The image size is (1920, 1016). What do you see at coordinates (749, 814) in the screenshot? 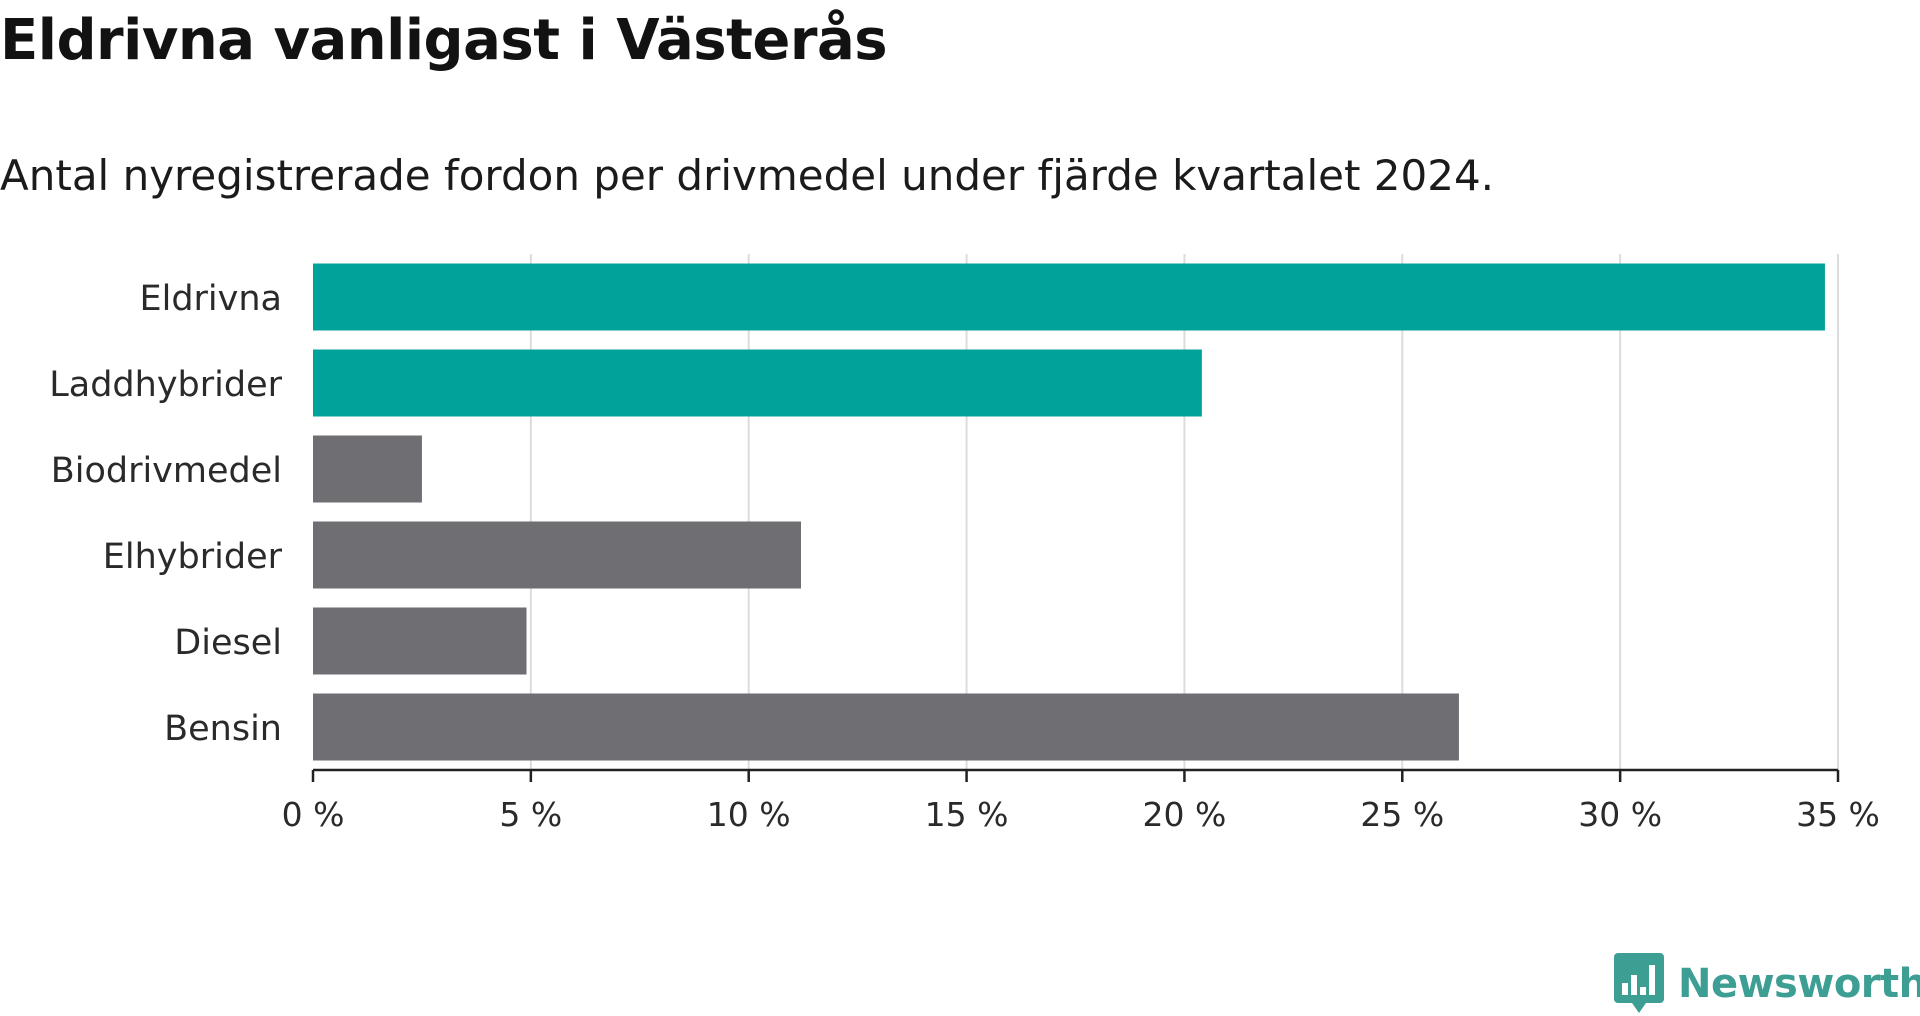
I see `x-tick-label: 10 %` at bounding box center [749, 814].